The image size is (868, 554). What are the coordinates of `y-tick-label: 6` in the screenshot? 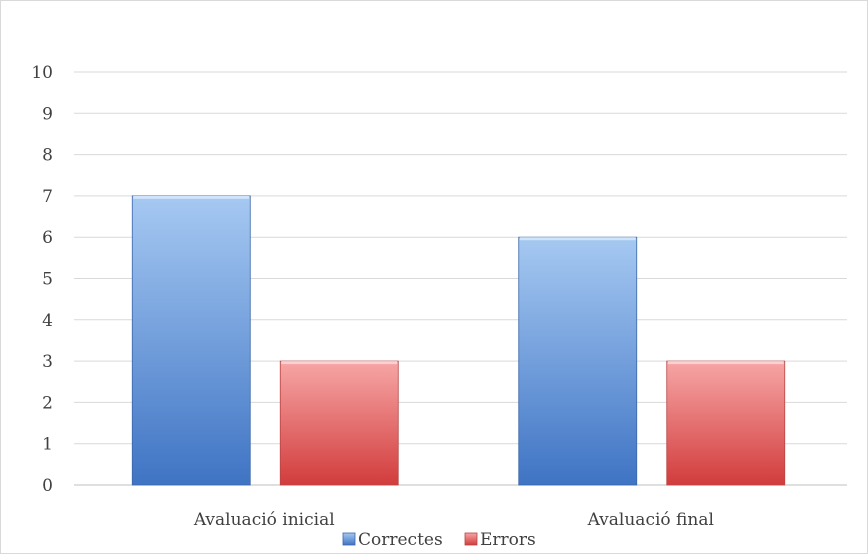 It's located at (47, 238).